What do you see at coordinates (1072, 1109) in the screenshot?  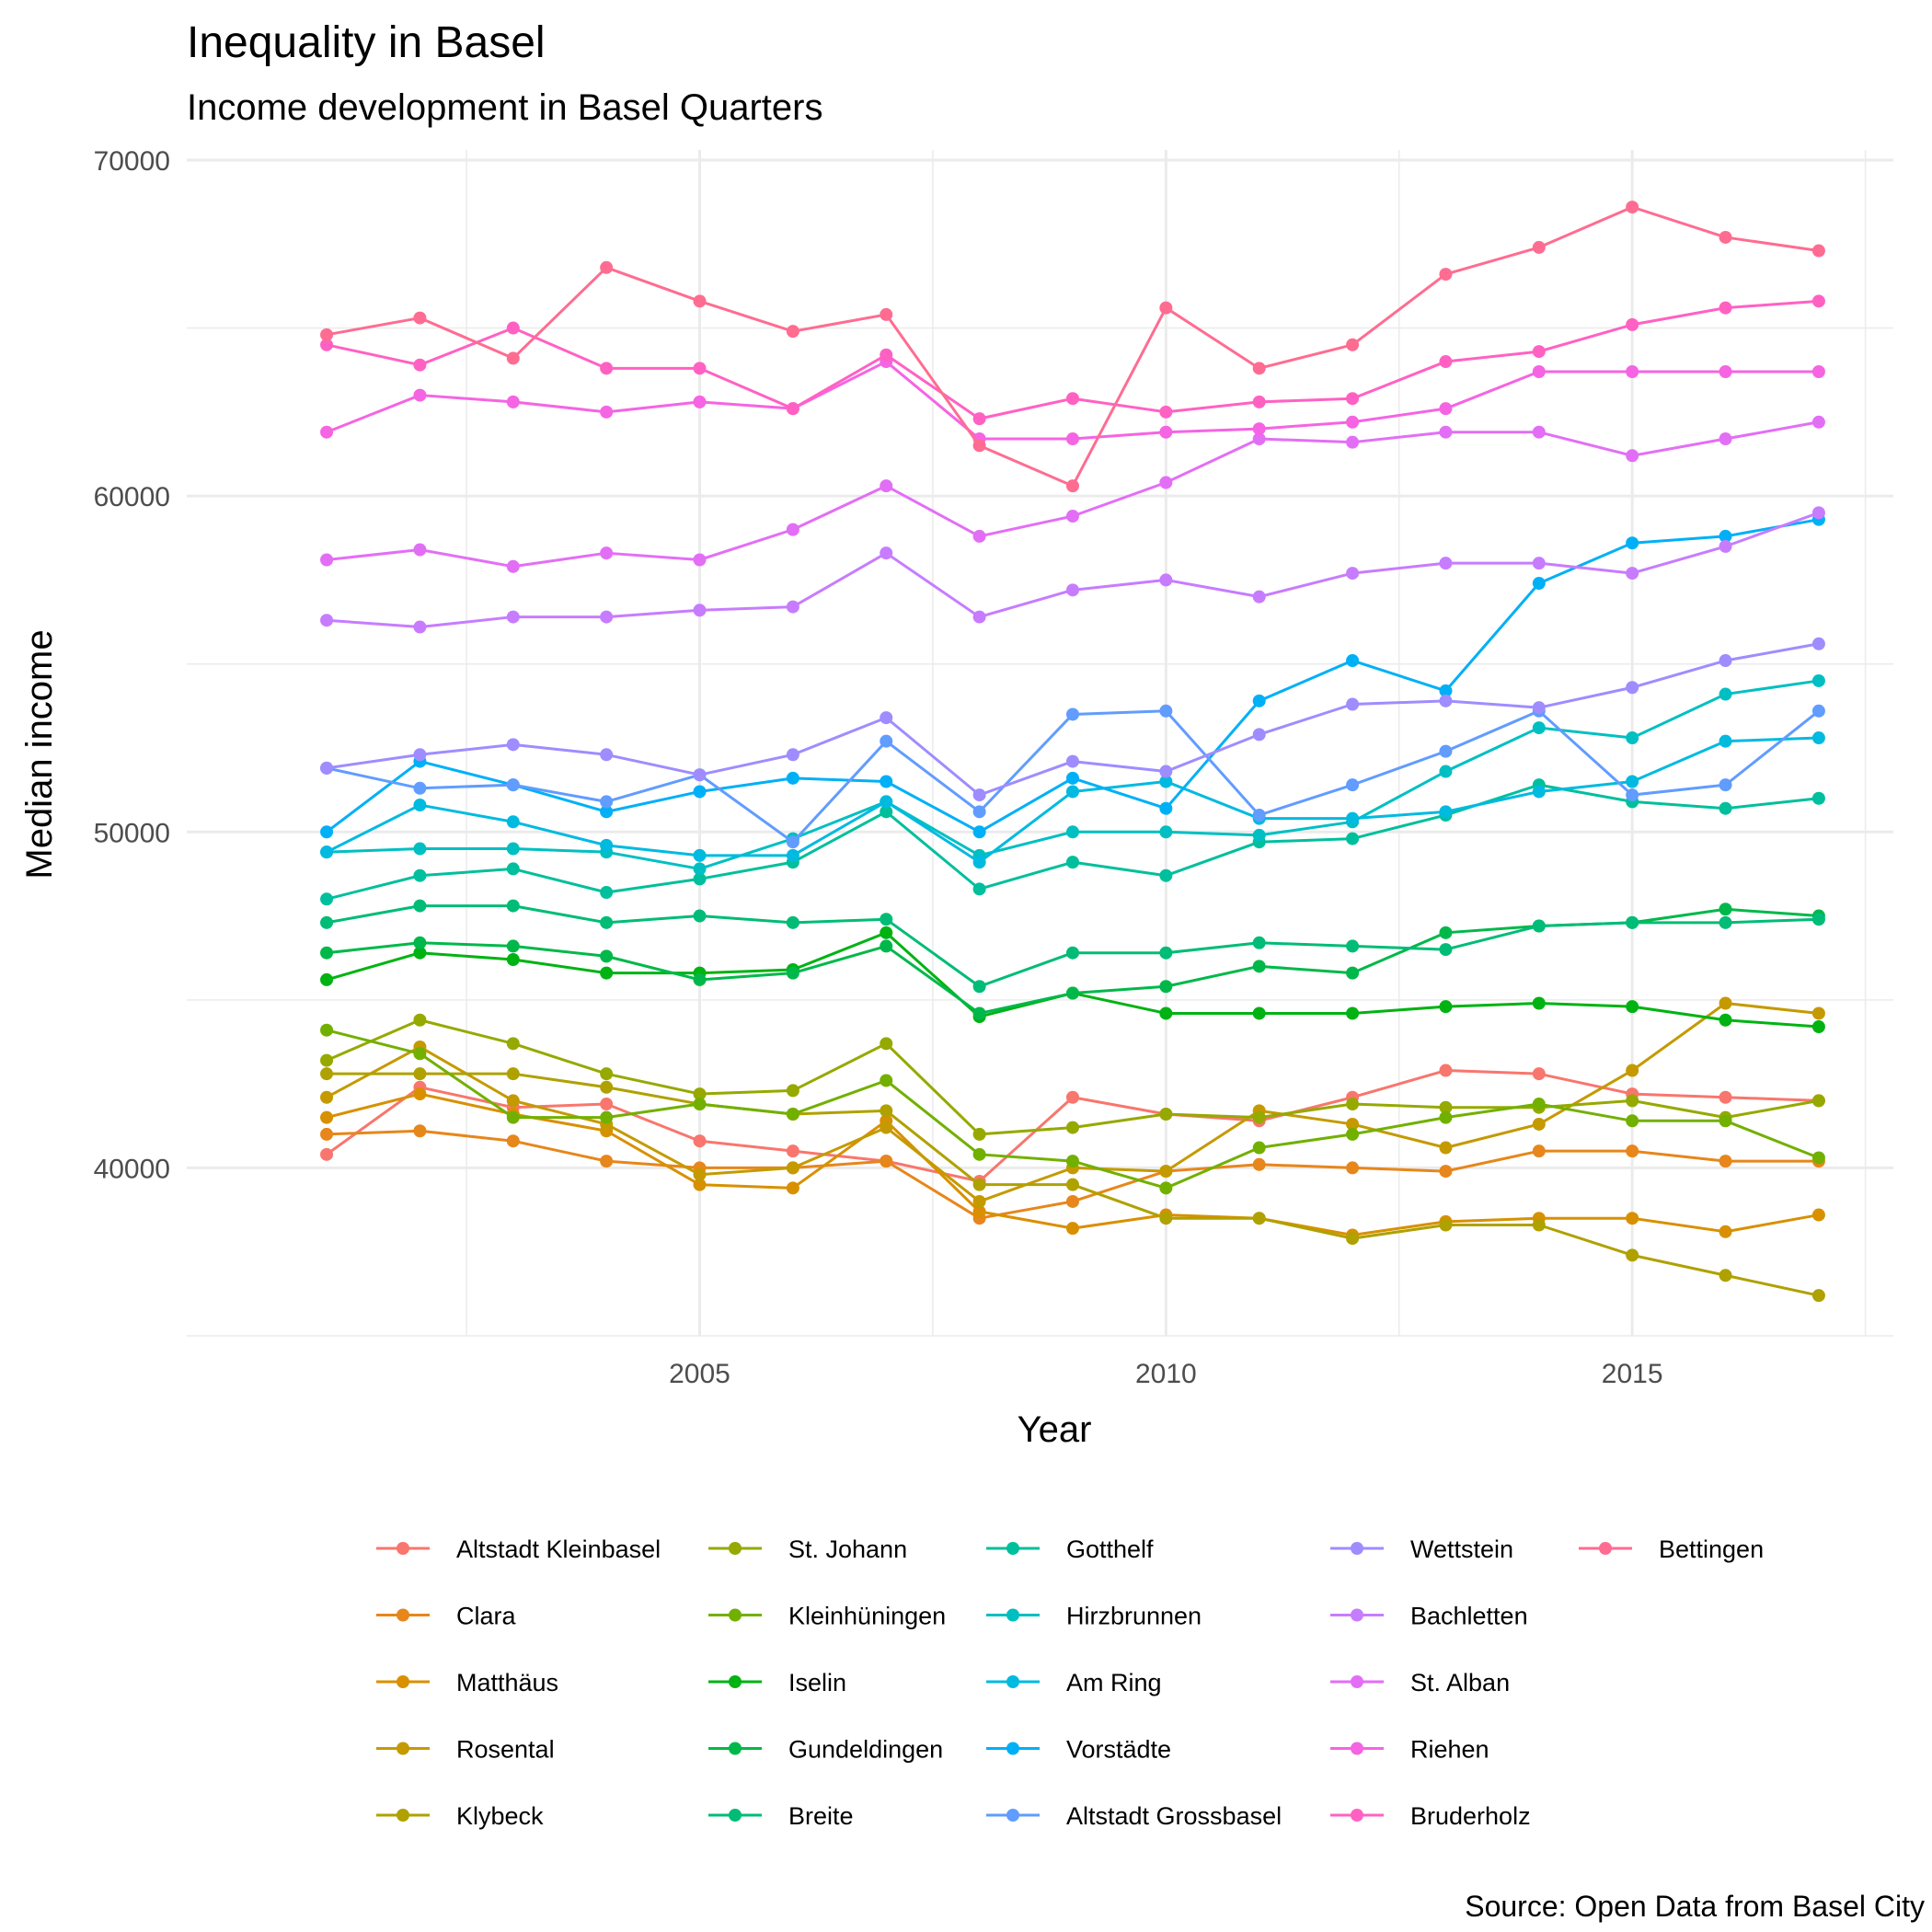 I see `series-Kleinhüningen` at bounding box center [1072, 1109].